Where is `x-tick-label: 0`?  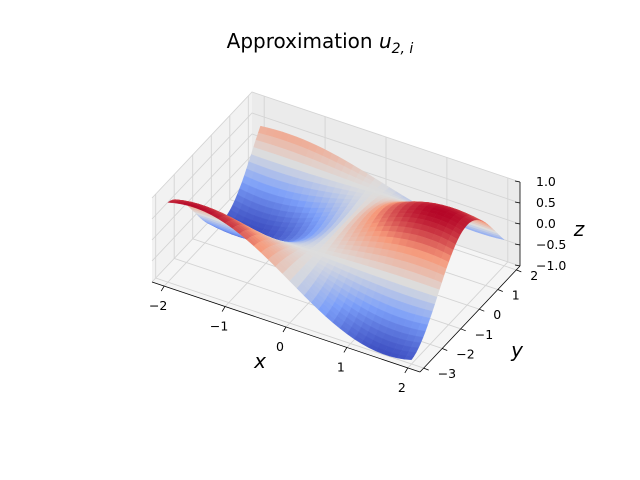
x-tick-label: 0 is located at coordinates (280, 346).